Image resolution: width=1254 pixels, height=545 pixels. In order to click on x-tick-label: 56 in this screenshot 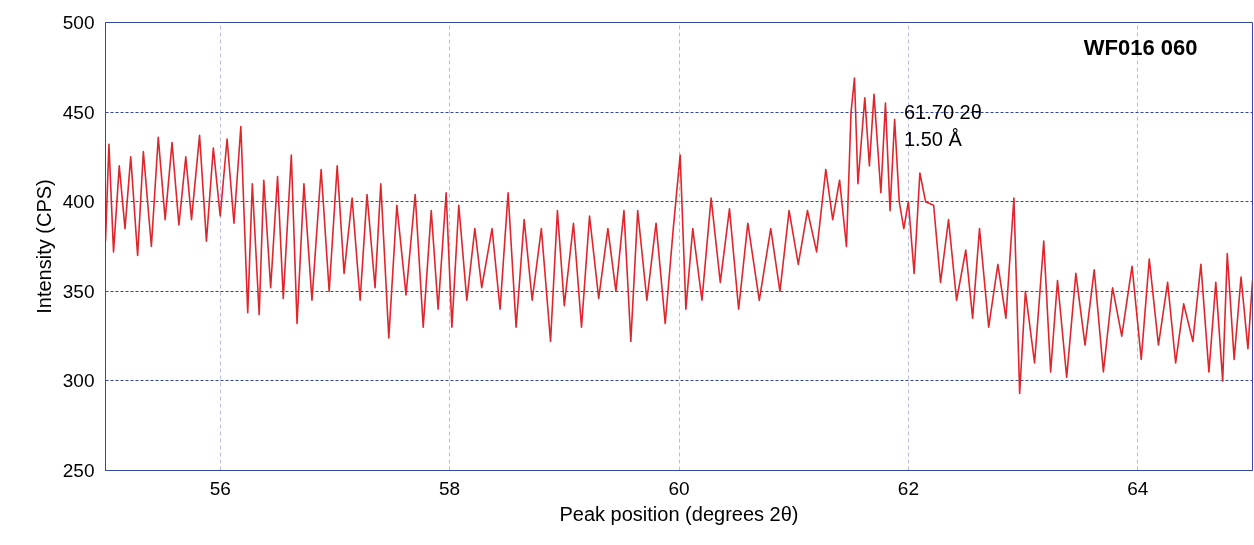, I will do `click(220, 488)`.